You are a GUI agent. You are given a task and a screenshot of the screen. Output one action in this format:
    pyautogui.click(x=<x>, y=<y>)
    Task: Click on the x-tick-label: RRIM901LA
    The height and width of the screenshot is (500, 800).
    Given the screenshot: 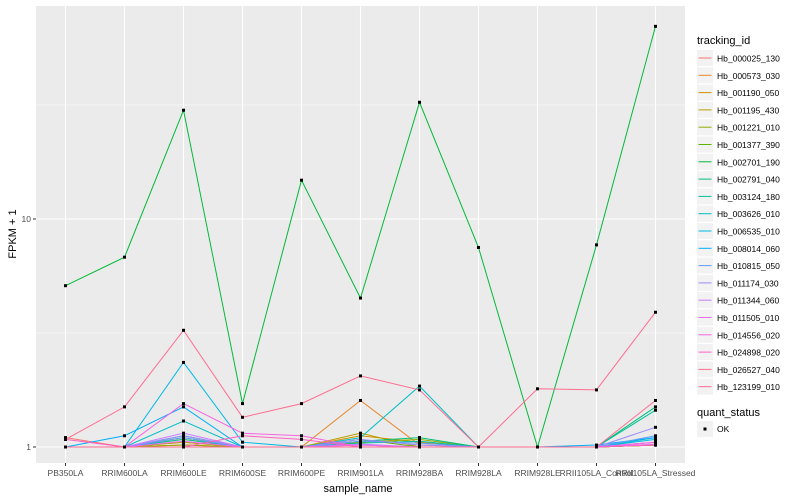 What is the action you would take?
    pyautogui.click(x=360, y=473)
    